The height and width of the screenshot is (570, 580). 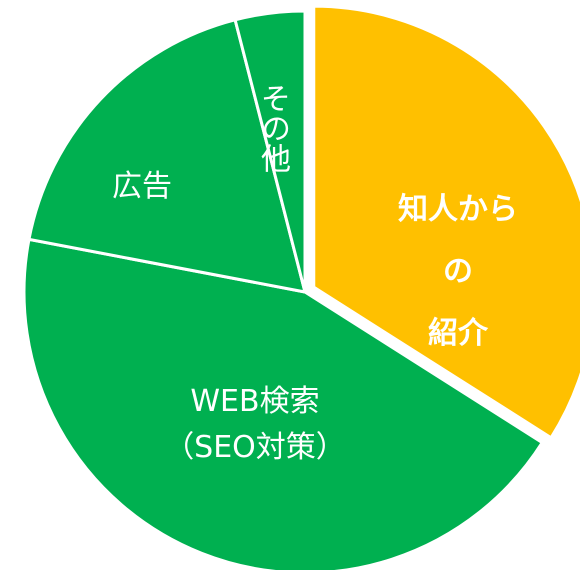 I want to click on pie-slice, so click(x=270, y=151).